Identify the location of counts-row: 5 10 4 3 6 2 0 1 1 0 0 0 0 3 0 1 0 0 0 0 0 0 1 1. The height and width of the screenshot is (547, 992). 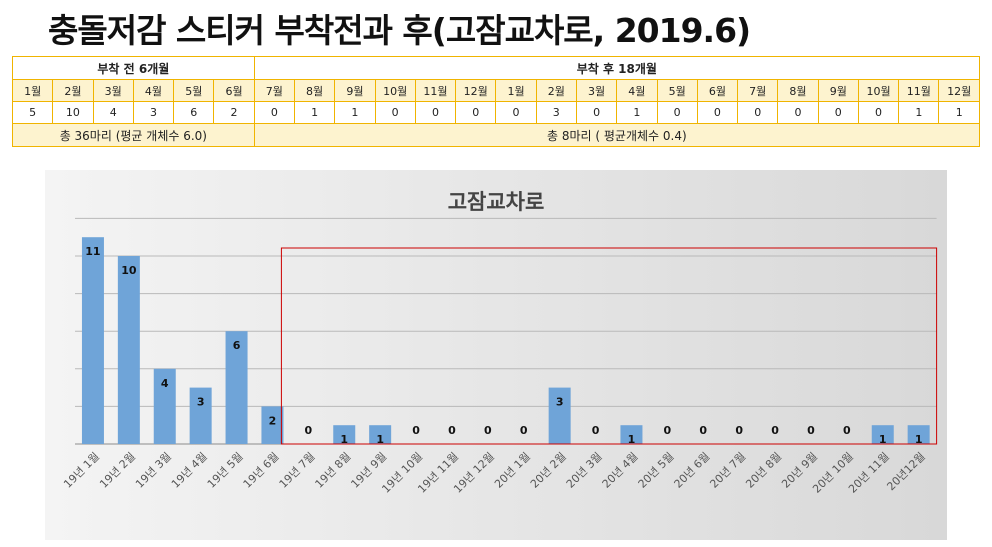
(495, 112).